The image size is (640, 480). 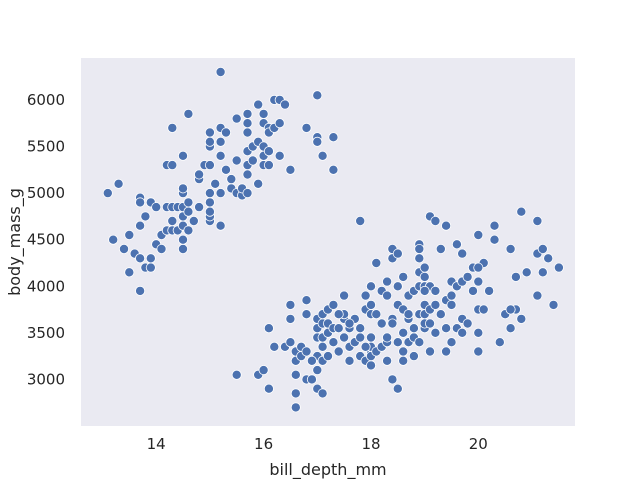 What do you see at coordinates (15, 242) in the screenshot?
I see `y-axis-label: body_mass_g` at bounding box center [15, 242].